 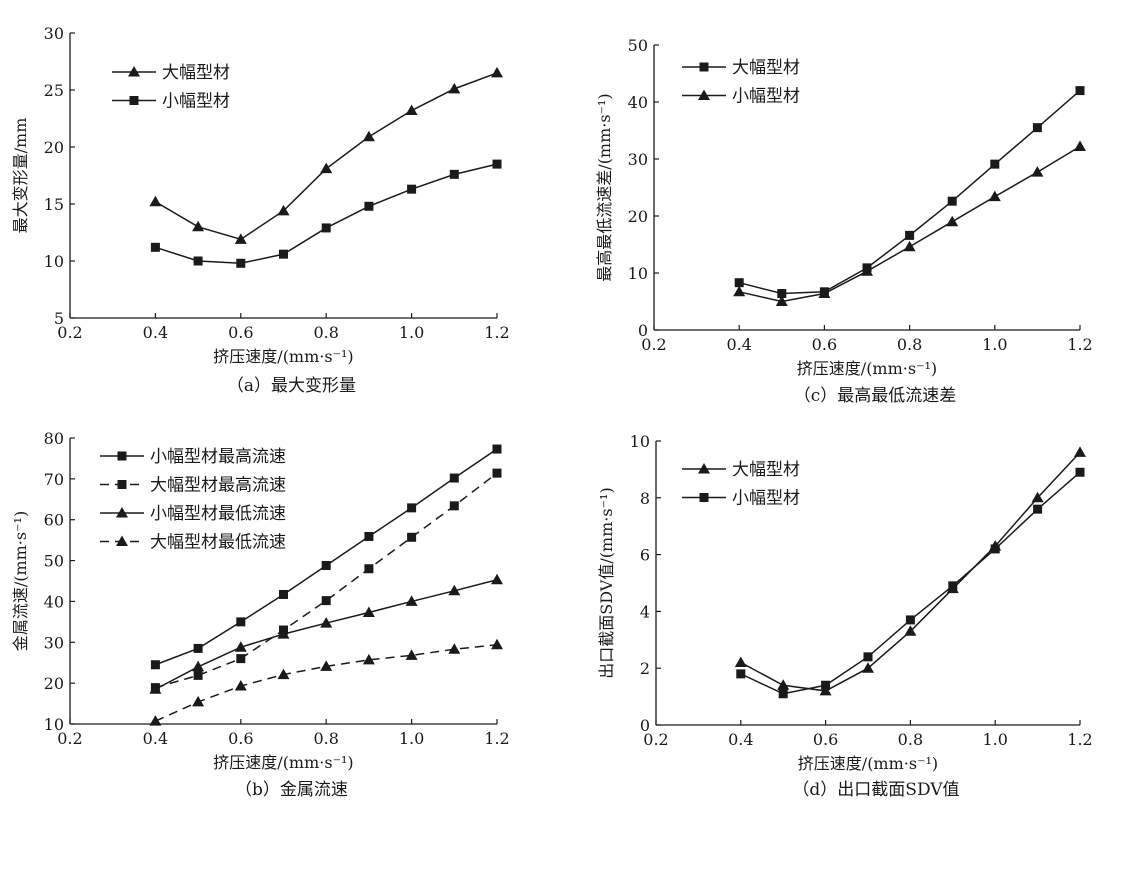 I want to click on y-axis-label: 金属流速/(mm·s⁻¹), so click(x=20, y=581).